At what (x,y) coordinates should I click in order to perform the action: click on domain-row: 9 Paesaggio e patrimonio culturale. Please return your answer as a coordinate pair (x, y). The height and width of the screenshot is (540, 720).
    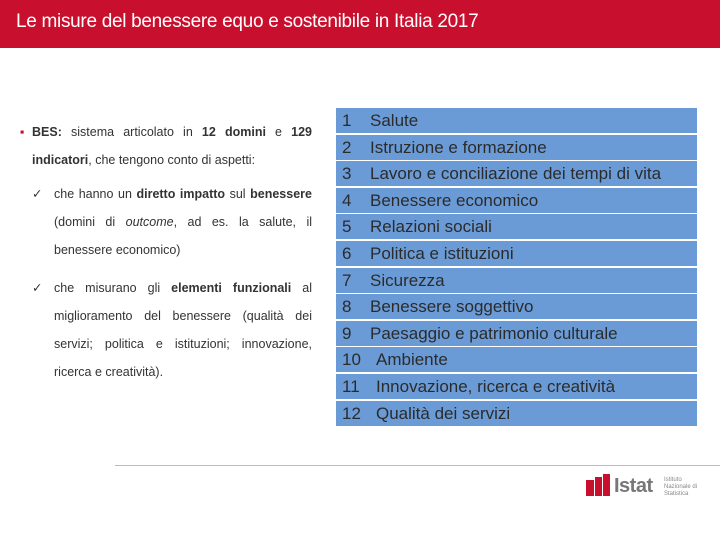
    Looking at the image, I should click on (516, 333).